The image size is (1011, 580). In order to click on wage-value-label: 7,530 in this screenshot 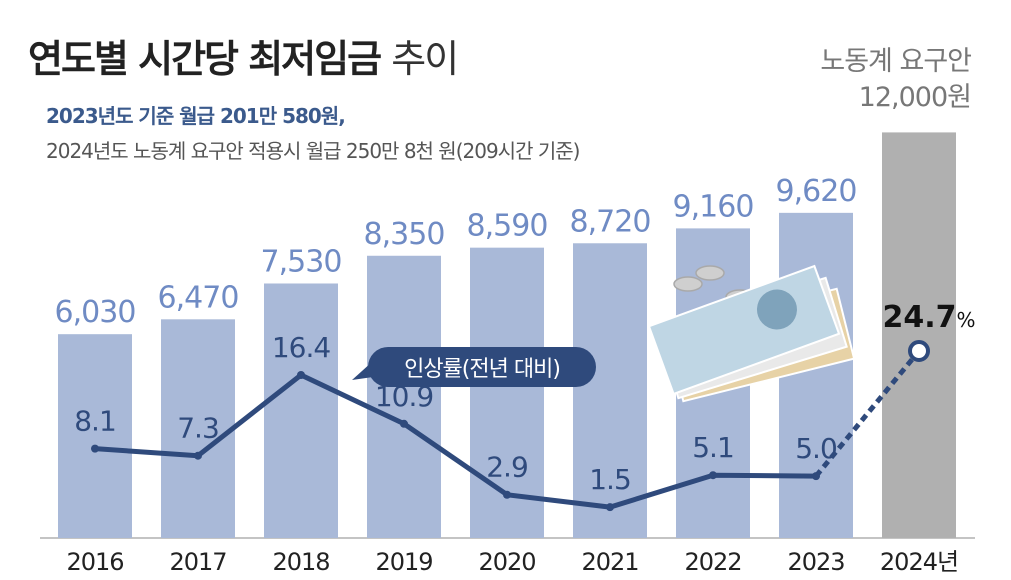, I will do `click(301, 261)`.